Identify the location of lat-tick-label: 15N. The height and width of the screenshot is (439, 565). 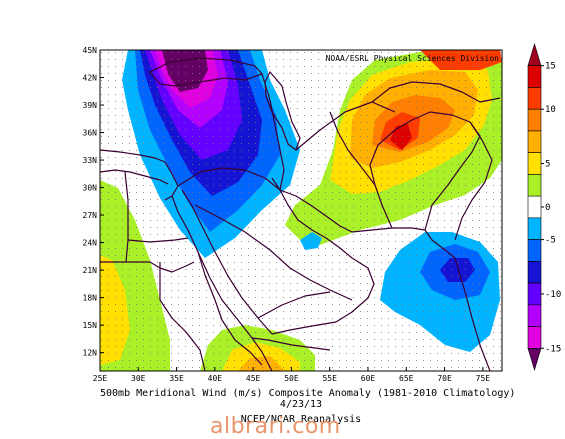
(90, 325).